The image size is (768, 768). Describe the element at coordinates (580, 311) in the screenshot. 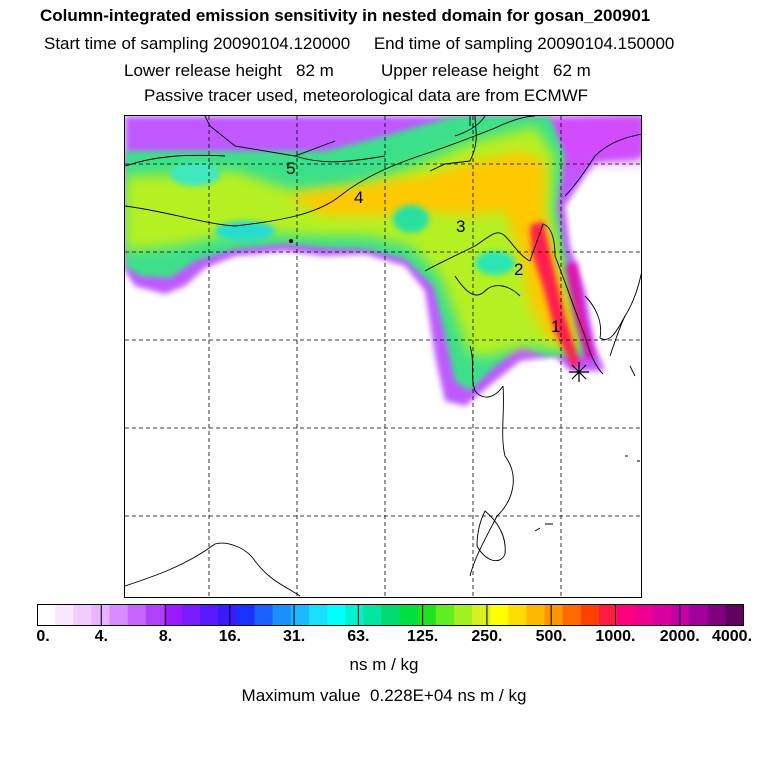

I see `plume-coast-magenta` at that location.